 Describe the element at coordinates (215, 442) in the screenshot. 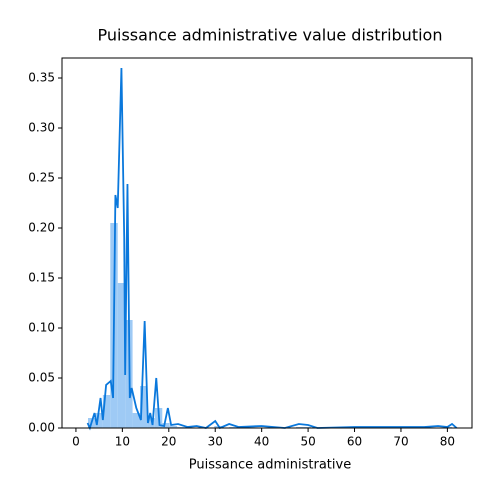

I see `x-tick-label: 30` at that location.